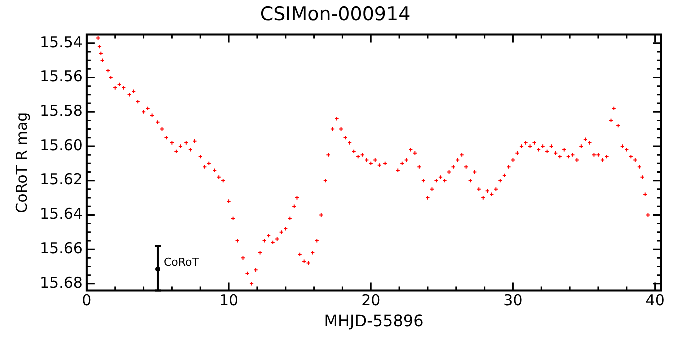 This screenshot has width=695, height=340. What do you see at coordinates (229, 301) in the screenshot?
I see `x-tick-label: 10` at bounding box center [229, 301].